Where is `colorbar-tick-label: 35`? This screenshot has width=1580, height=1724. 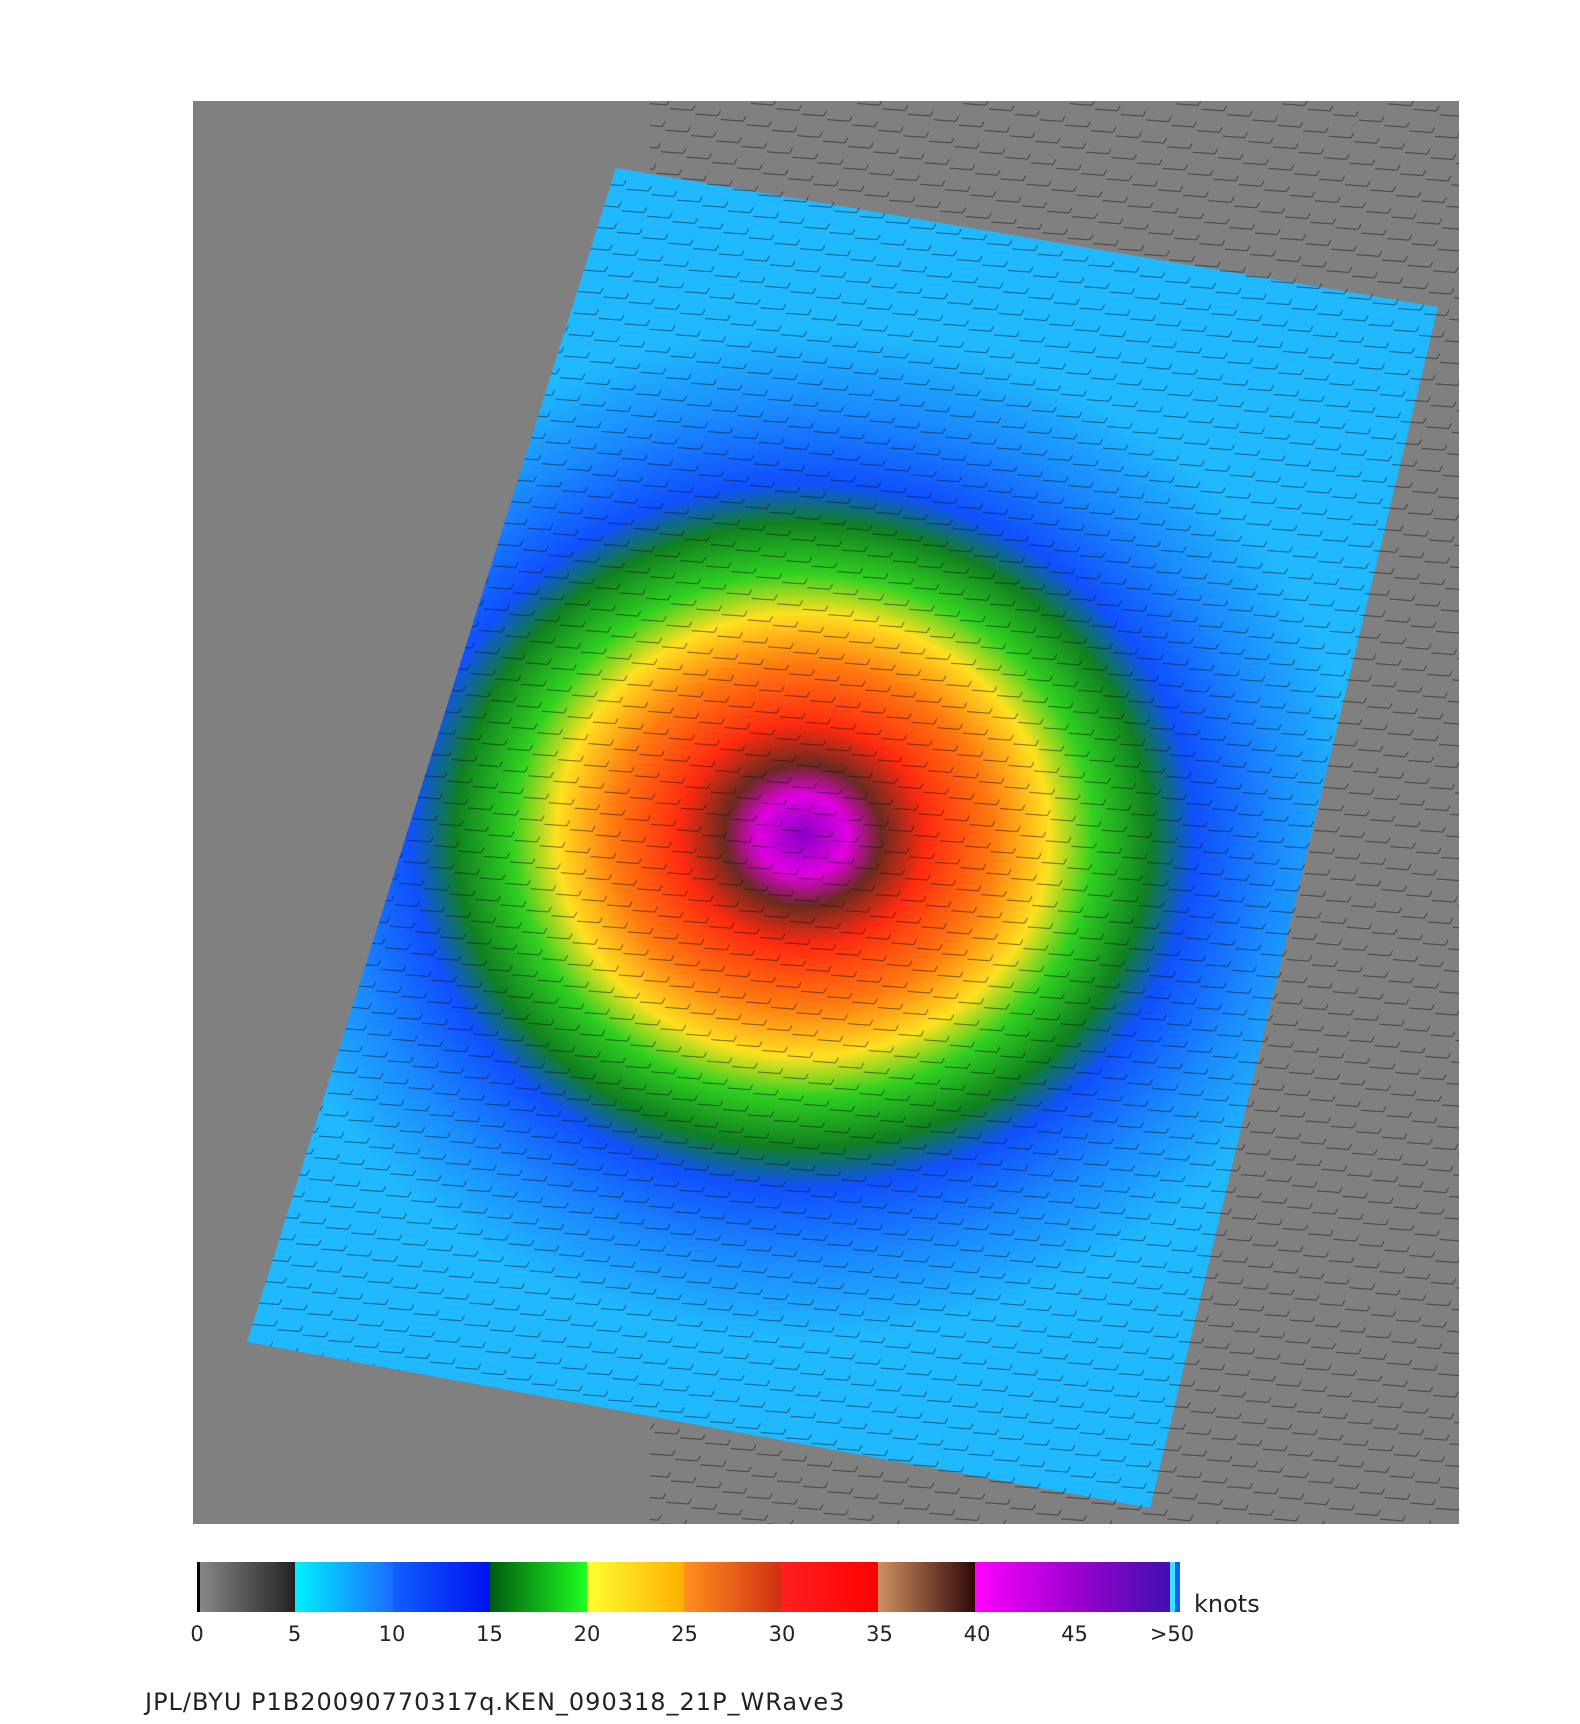 colorbar-tick-label: 35 is located at coordinates (879, 1634).